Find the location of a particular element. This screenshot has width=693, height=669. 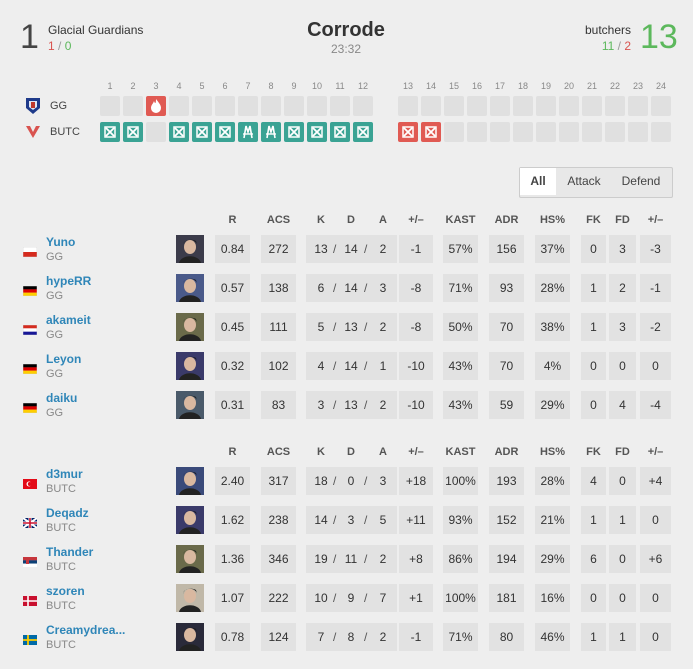

flag-icon is located at coordinates (30, 291).